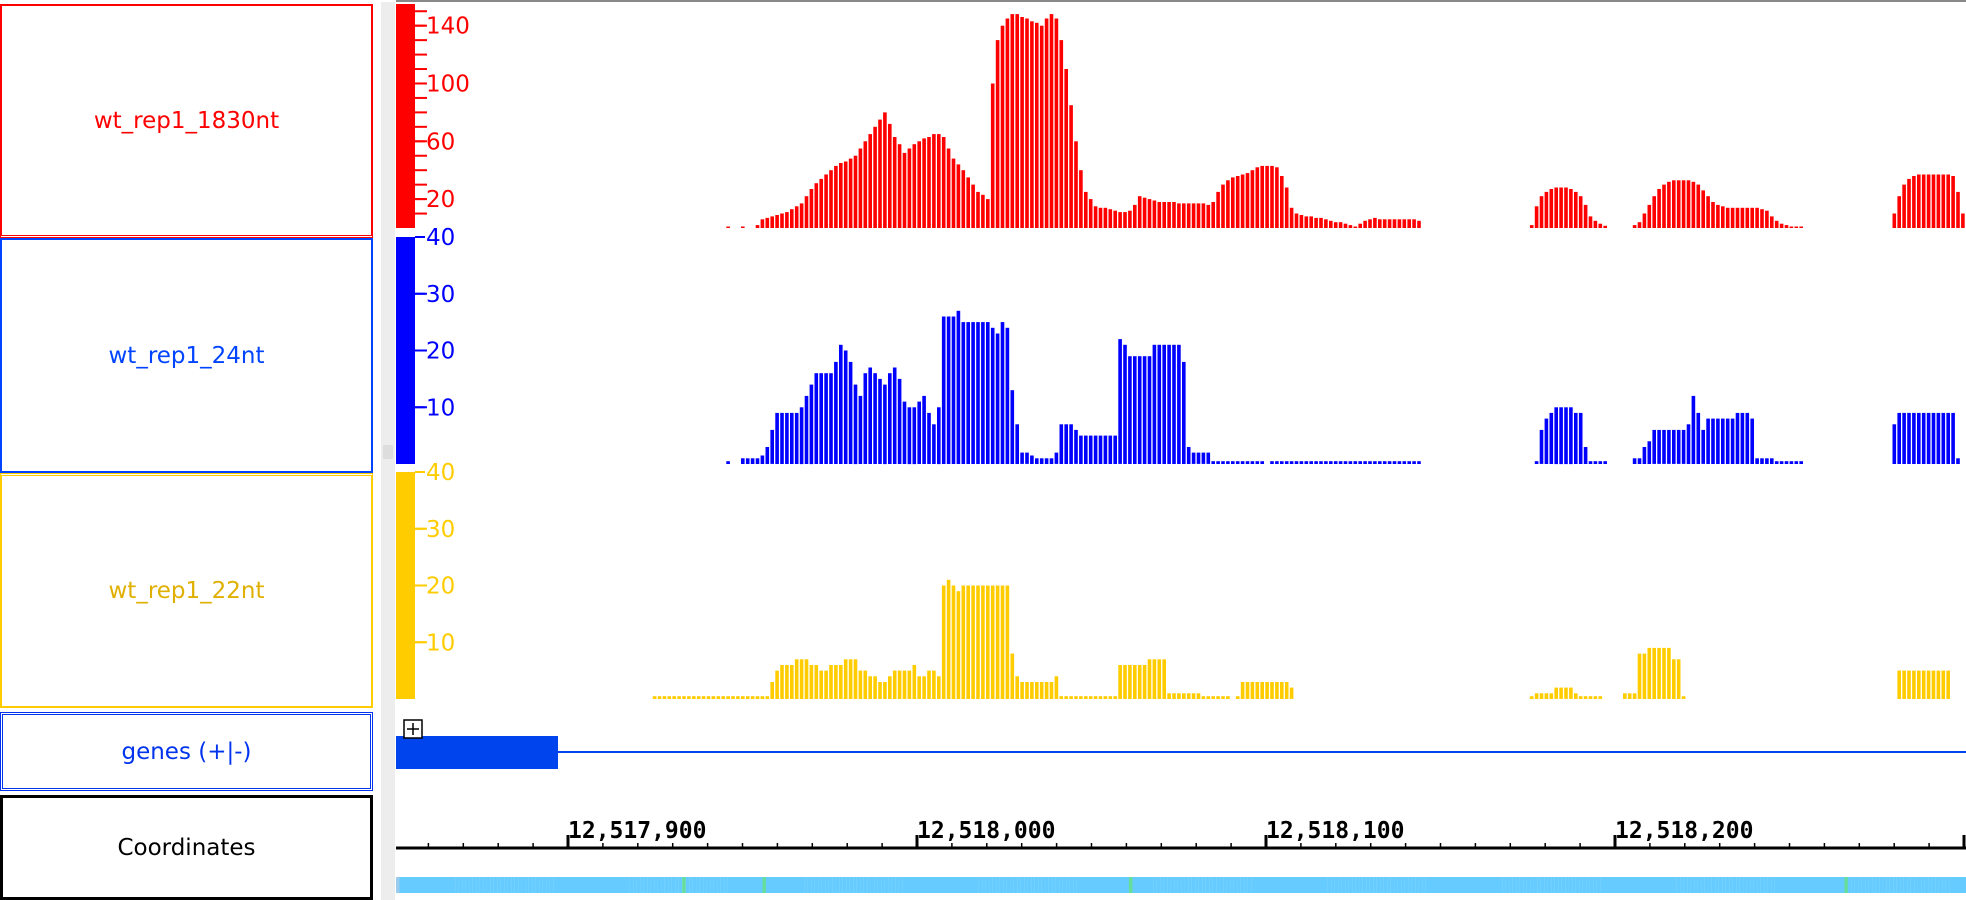 The width and height of the screenshot is (1966, 900). Describe the element at coordinates (186, 355) in the screenshot. I see `track-label-24nt: wt_rep1_24nt` at that location.